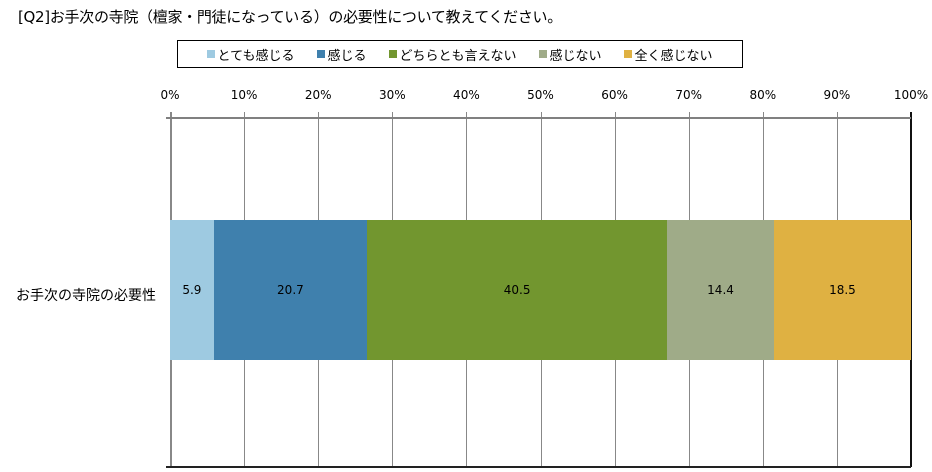 The image size is (932, 472). I want to click on bar-segment: 20.7, so click(290, 290).